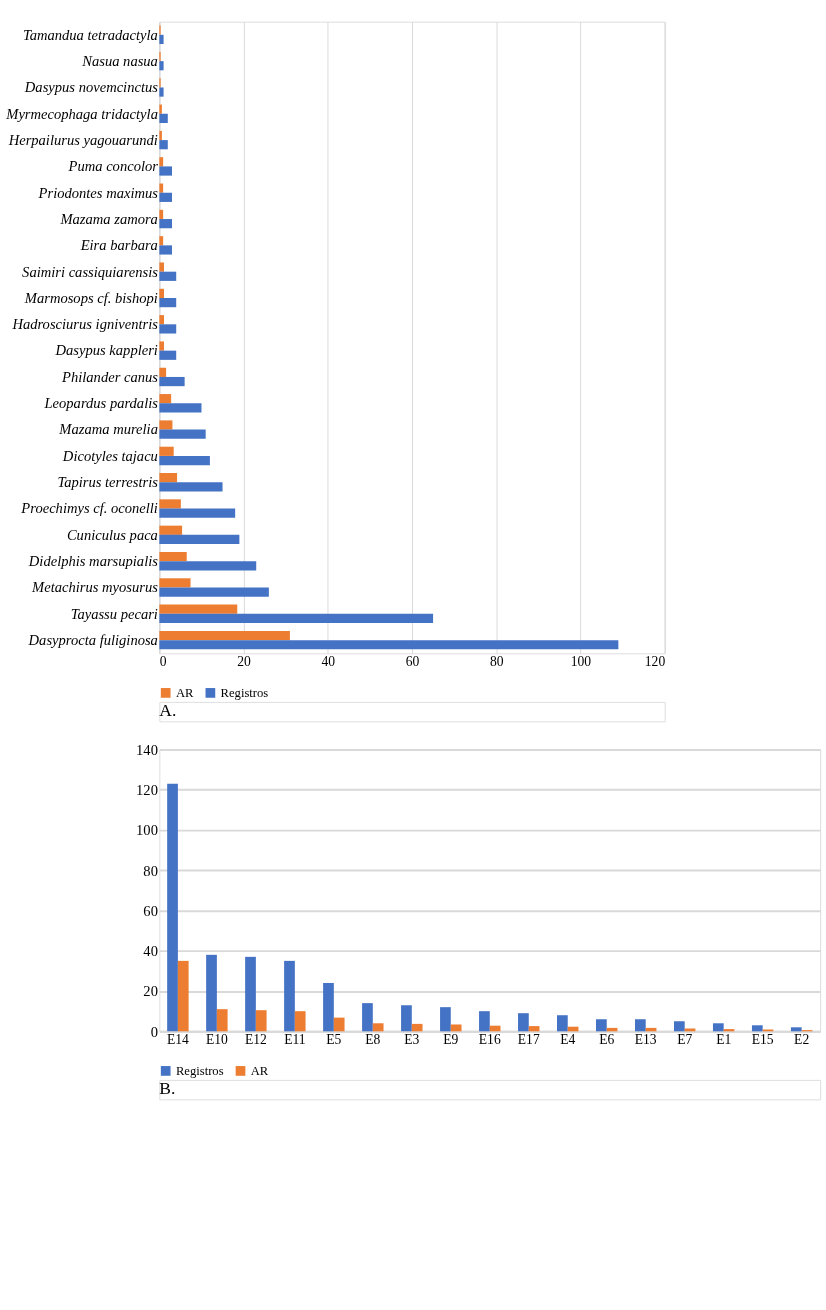 This screenshot has width=826, height=1310. What do you see at coordinates (90, 297) in the screenshot?
I see `y-tick-label: Marmosops cf. bishopi` at bounding box center [90, 297].